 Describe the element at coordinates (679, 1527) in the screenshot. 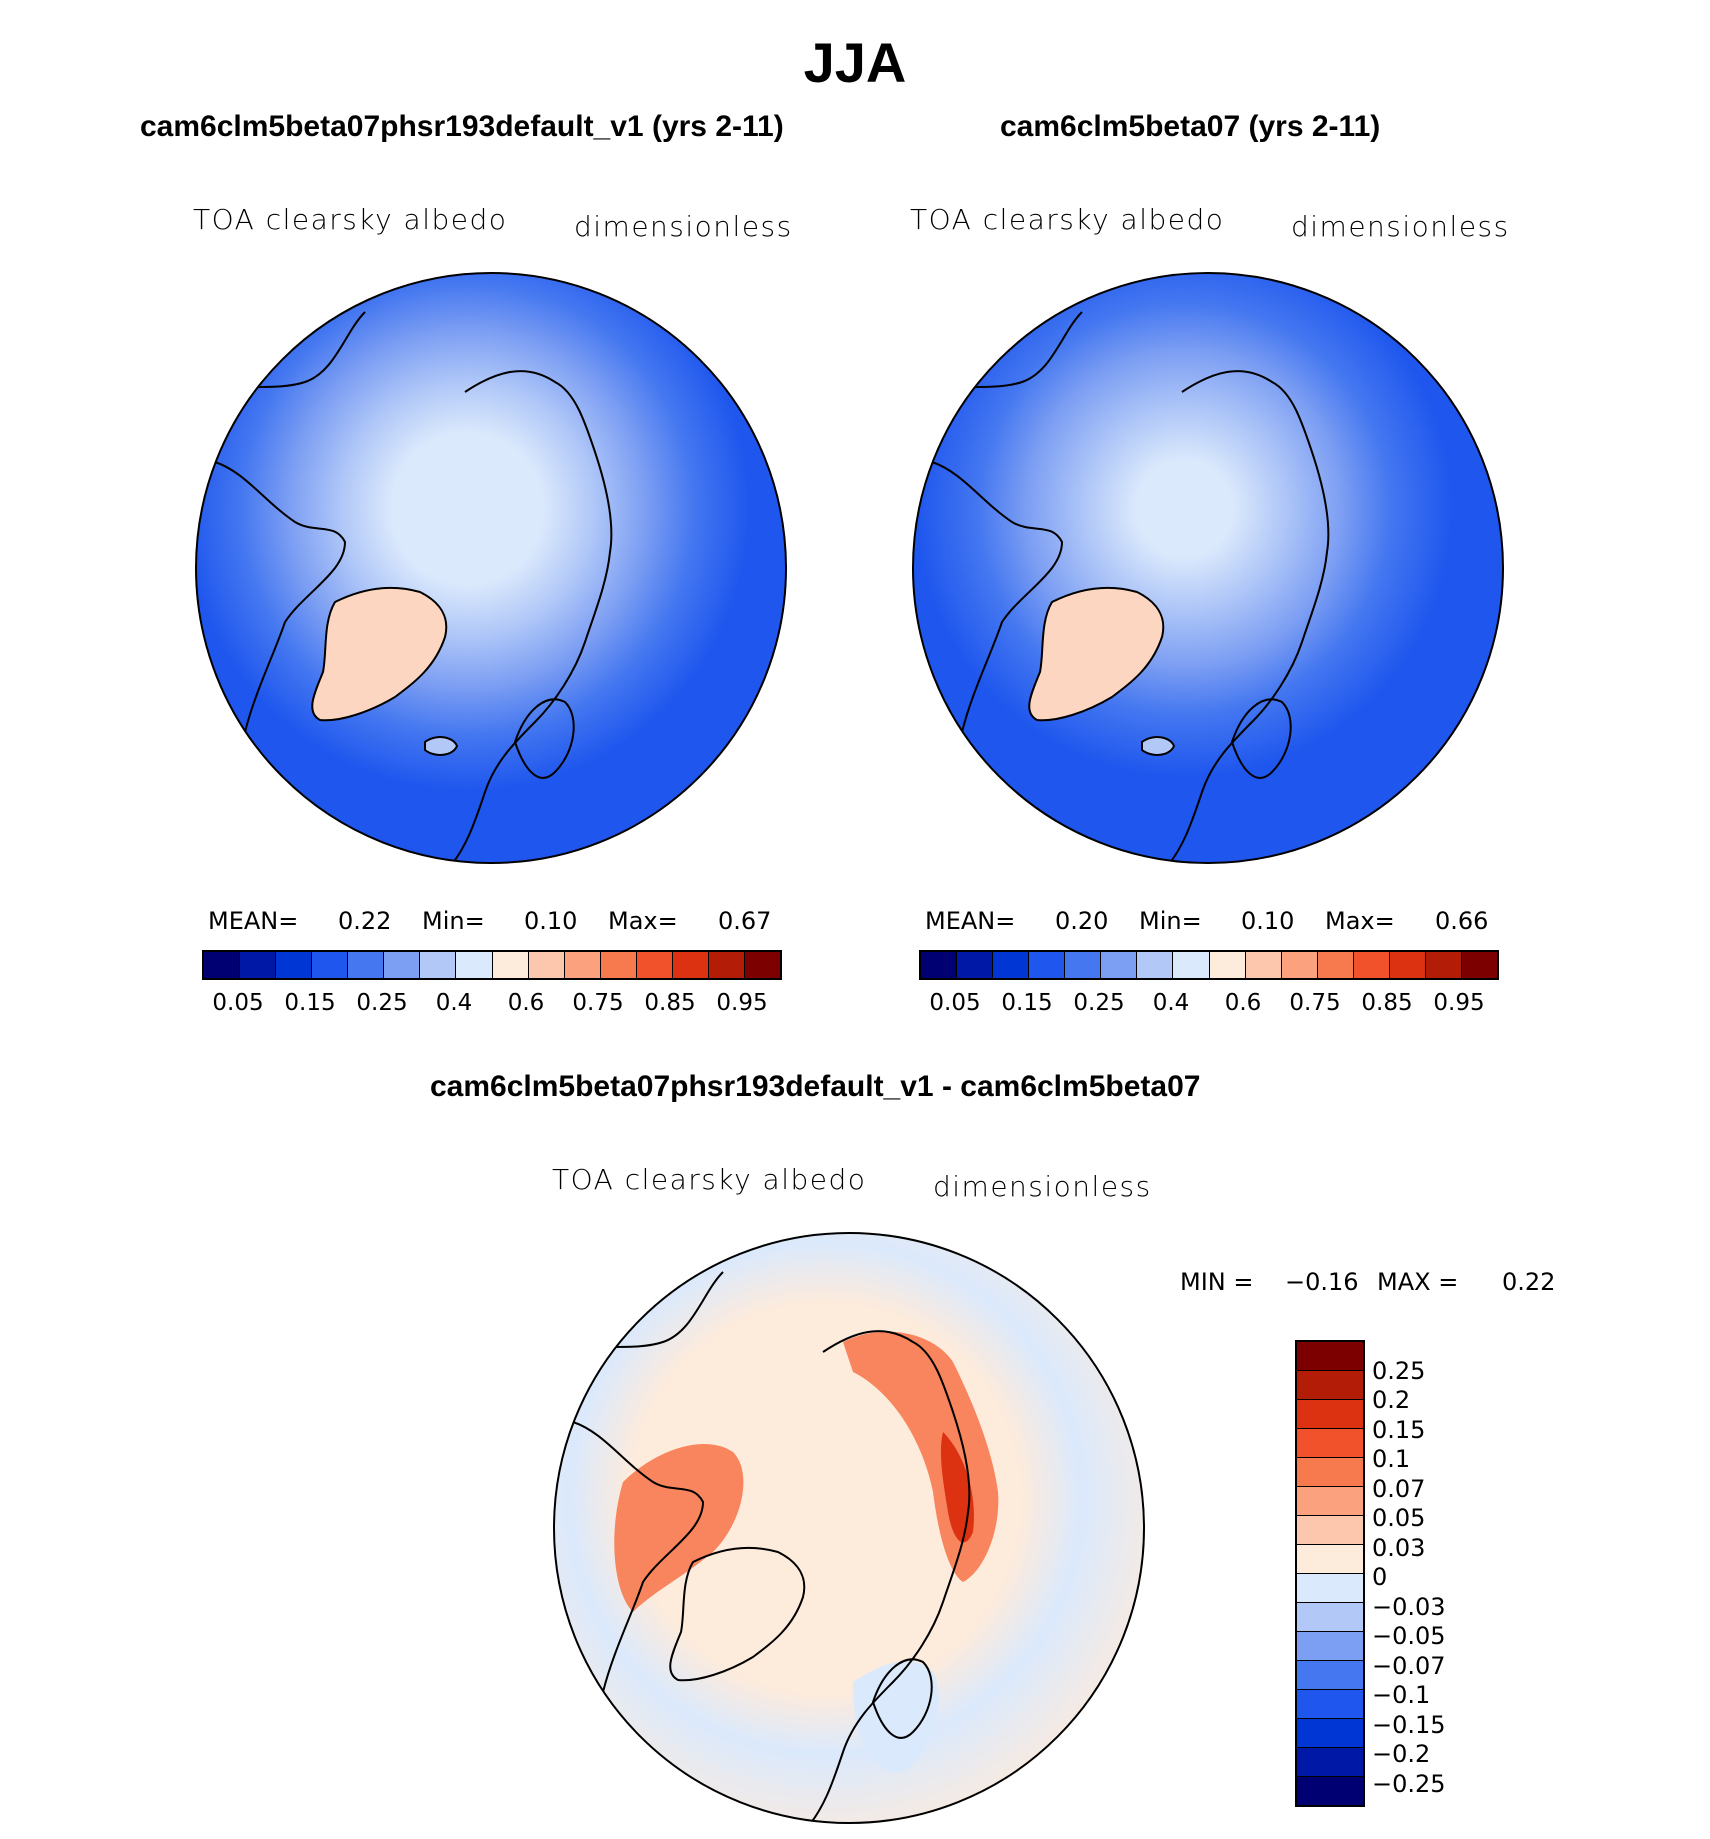

I see `positive-anomaly-canada` at that location.